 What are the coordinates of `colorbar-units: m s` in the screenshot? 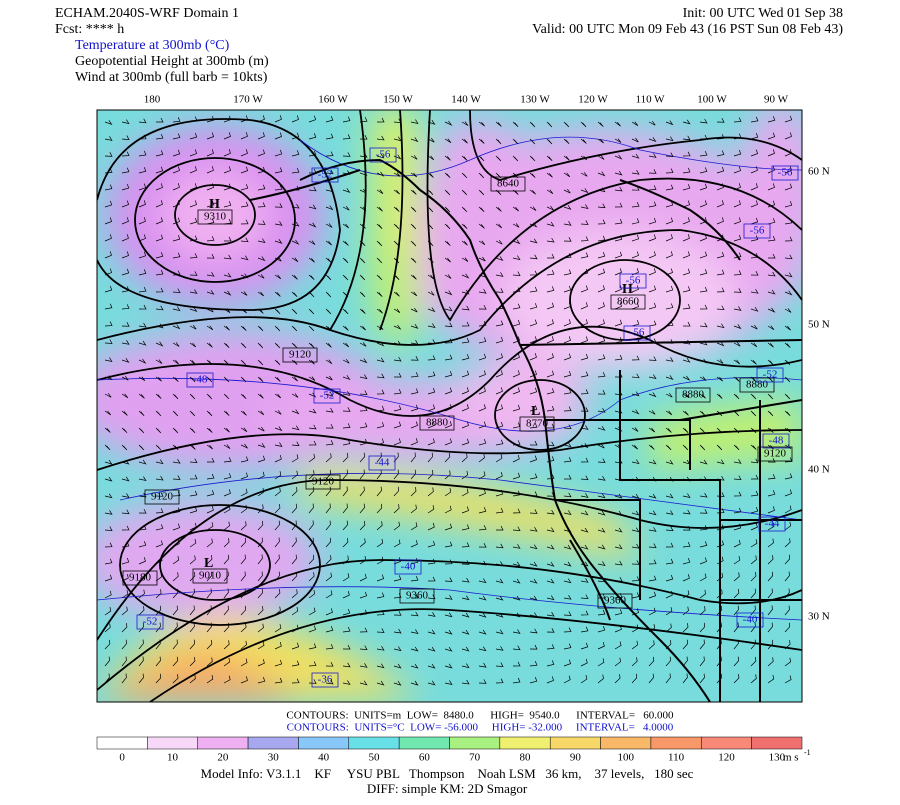 It's located at (791, 758).